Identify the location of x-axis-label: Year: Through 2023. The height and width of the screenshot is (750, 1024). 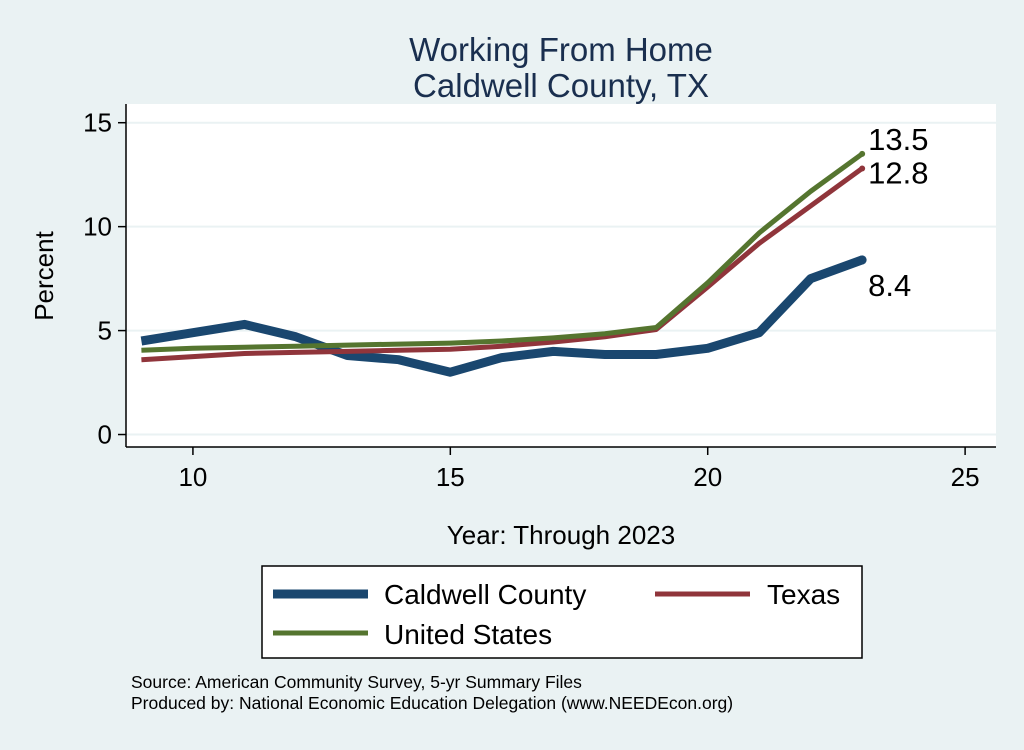
(561, 535).